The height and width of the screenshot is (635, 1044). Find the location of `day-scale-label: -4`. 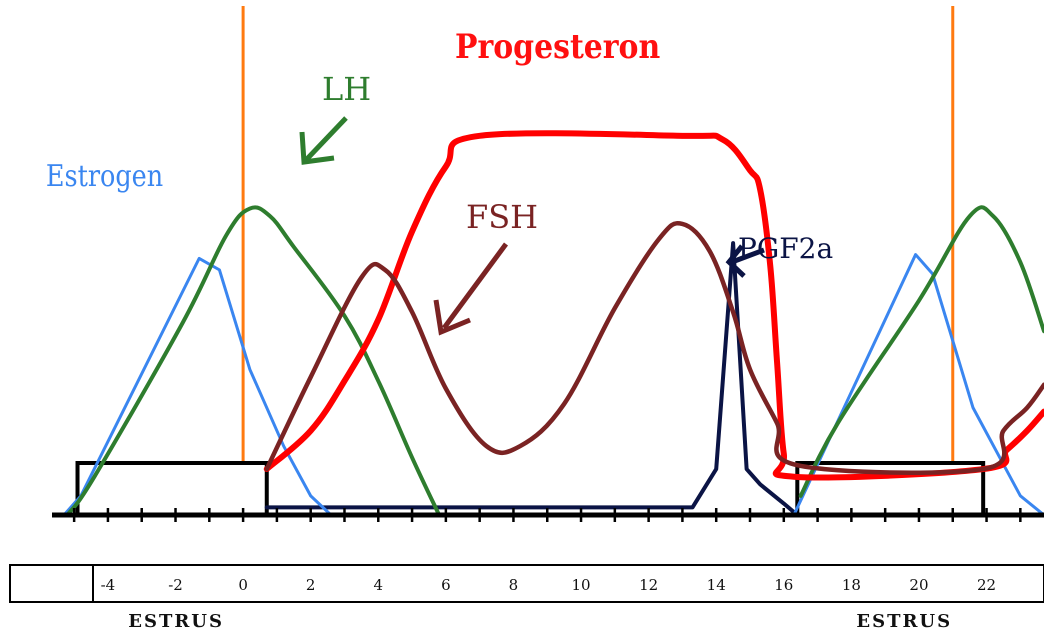

day-scale-label: -4 is located at coordinates (108, 585).